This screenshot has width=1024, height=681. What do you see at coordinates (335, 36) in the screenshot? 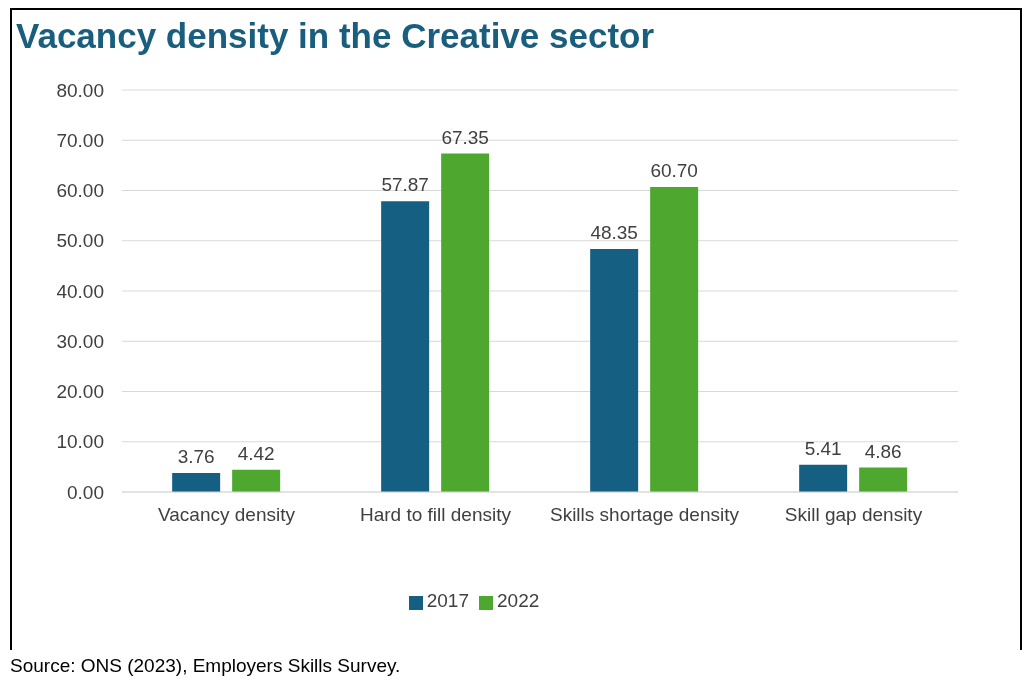
I see `chart-title: Vacancy density in the Creative sector` at bounding box center [335, 36].